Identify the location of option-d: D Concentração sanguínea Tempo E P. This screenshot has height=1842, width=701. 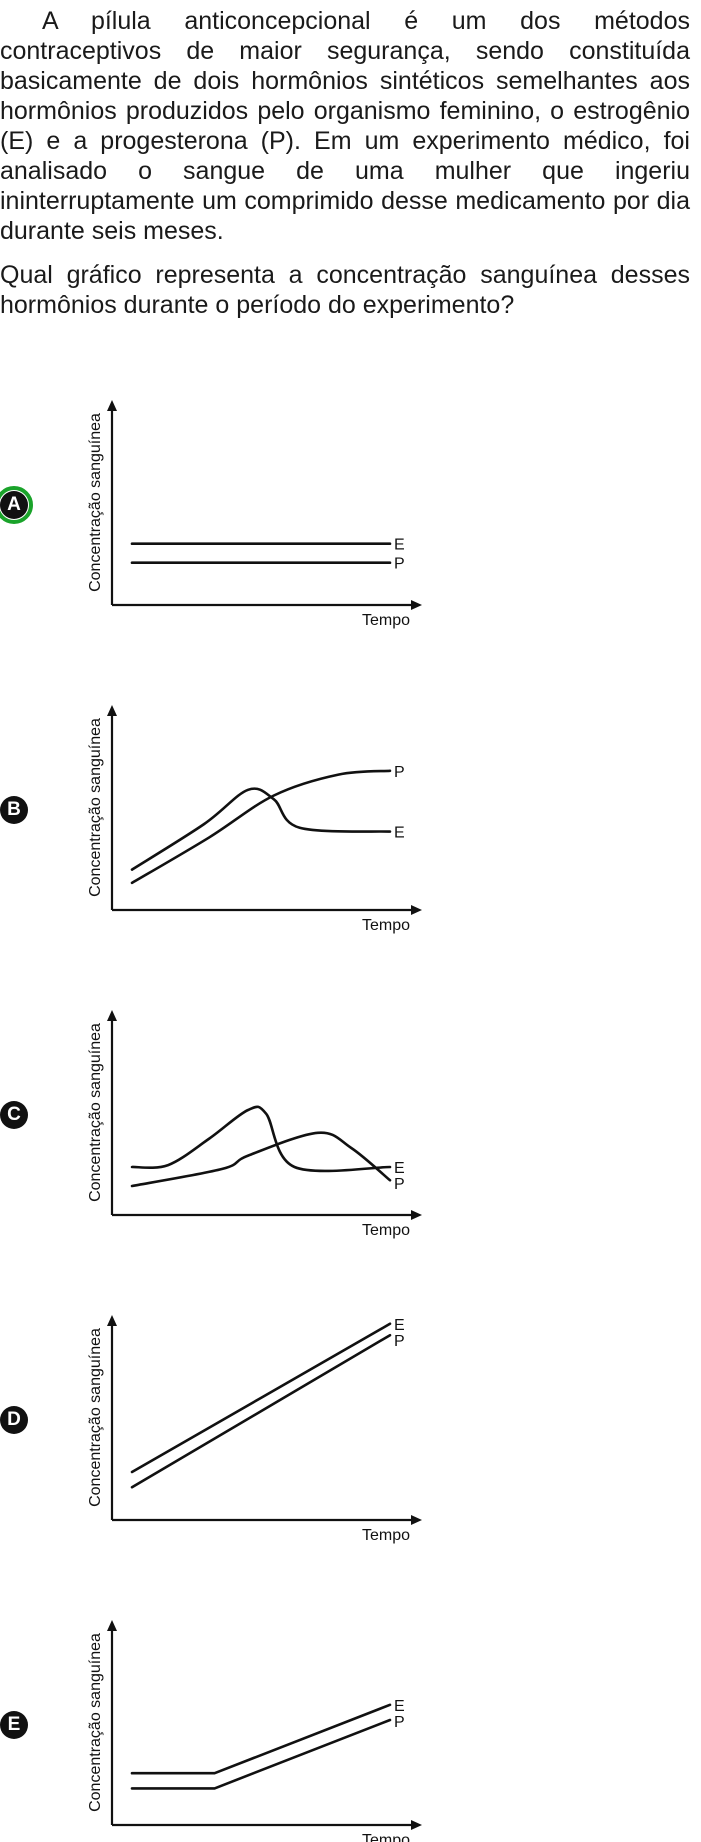
(350, 1424).